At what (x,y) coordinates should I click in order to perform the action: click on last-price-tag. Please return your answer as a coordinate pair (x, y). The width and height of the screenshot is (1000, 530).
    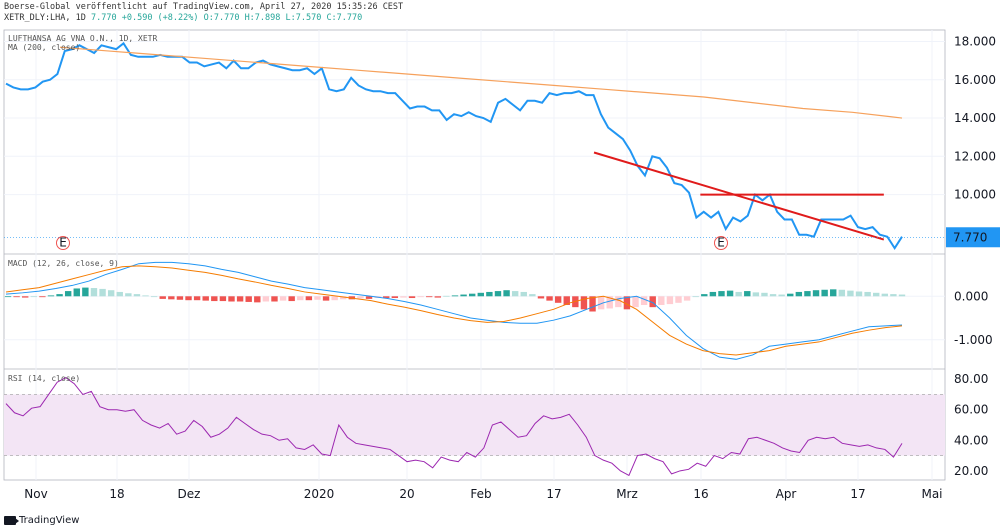
    Looking at the image, I should click on (973, 237).